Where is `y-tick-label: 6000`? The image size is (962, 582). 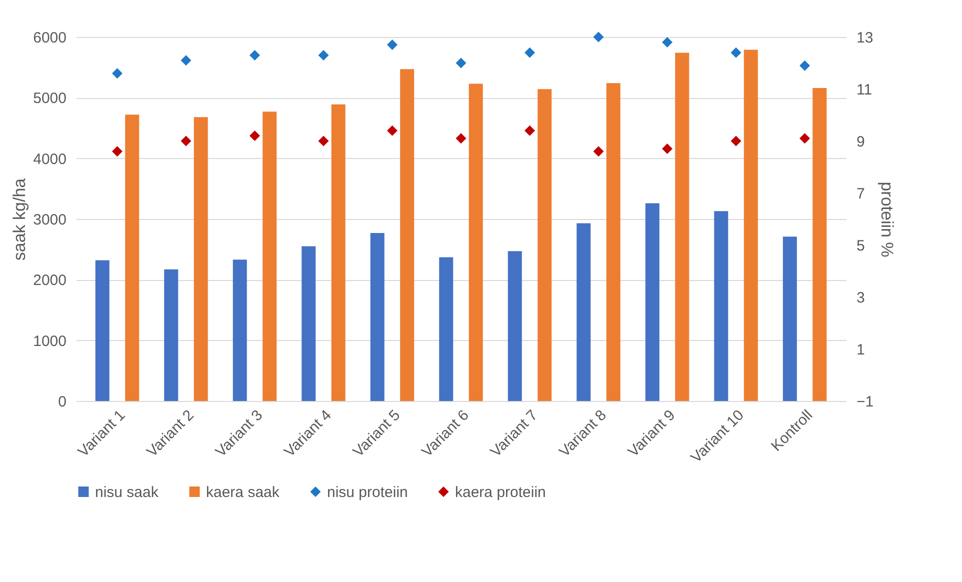 y-tick-label: 6000 is located at coordinates (49, 38).